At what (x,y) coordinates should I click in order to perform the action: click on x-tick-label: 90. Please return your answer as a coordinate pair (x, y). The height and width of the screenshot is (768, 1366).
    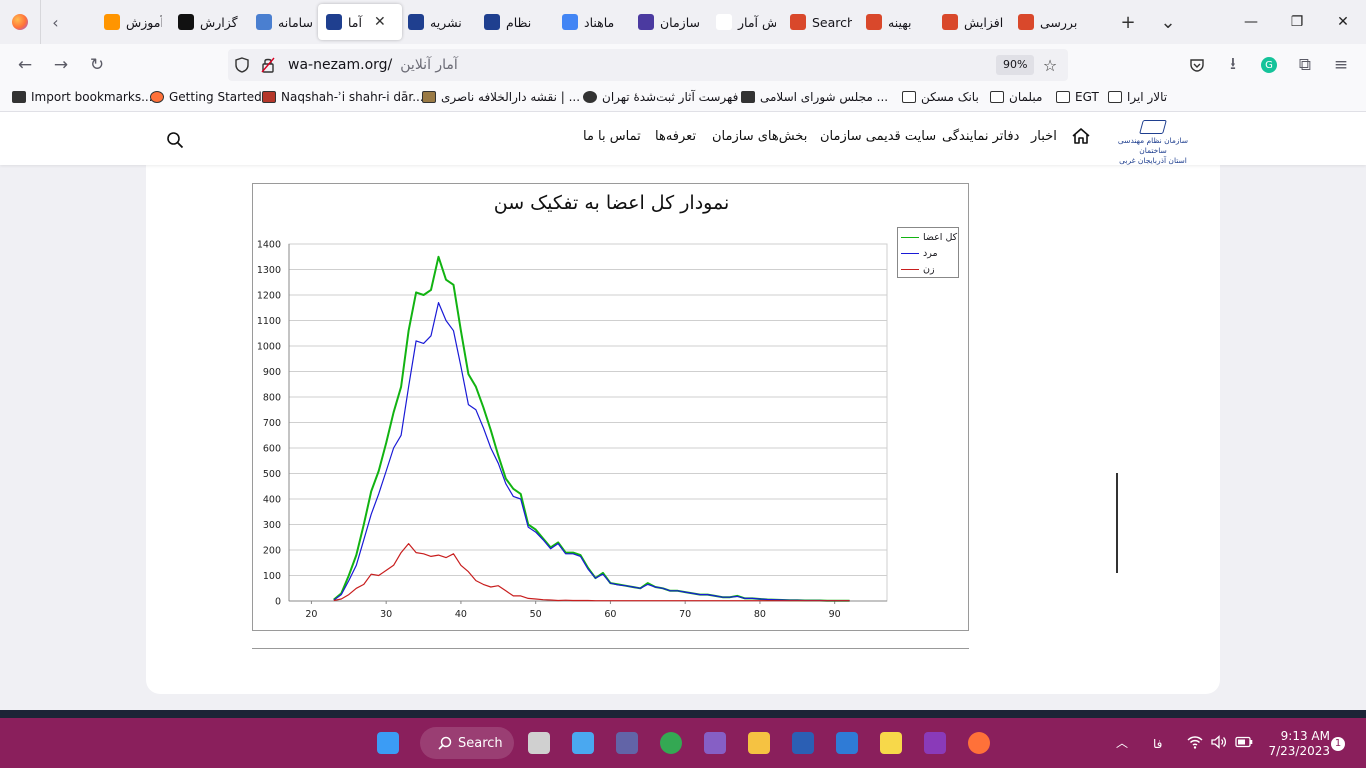
    Looking at the image, I should click on (835, 614).